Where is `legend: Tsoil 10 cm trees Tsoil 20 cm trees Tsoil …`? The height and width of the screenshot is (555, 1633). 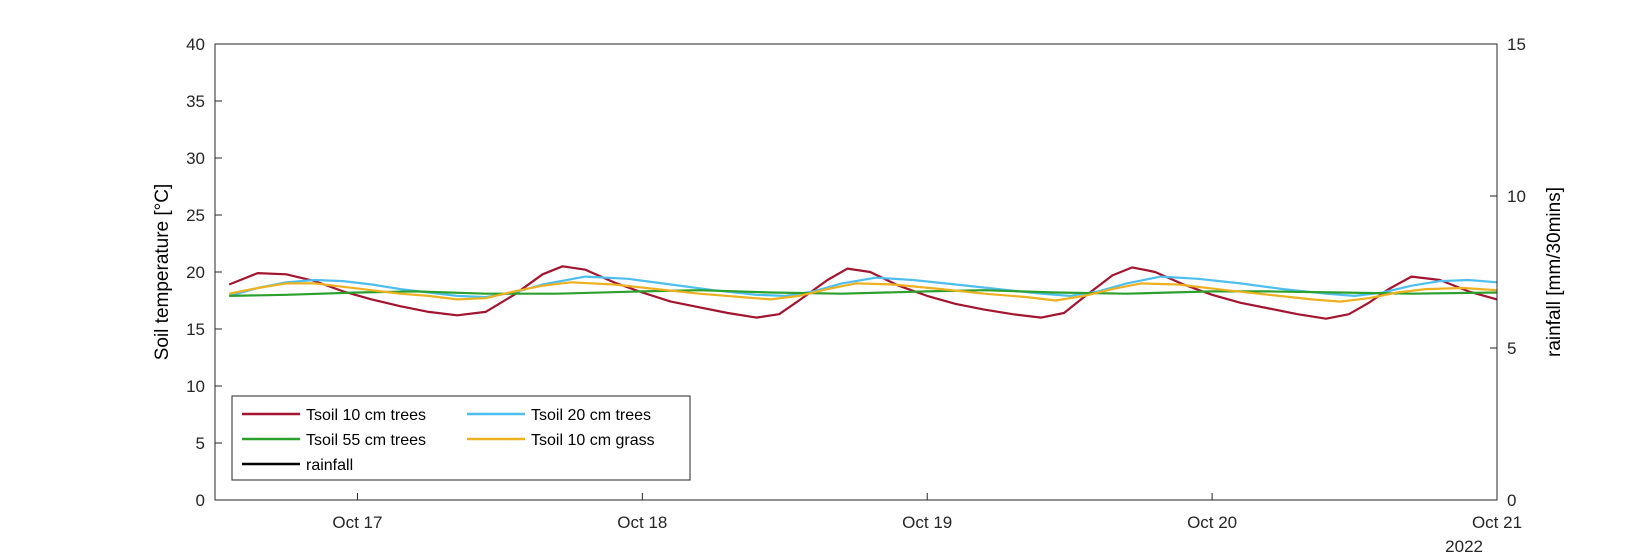
legend: Tsoil 10 cm trees Tsoil 20 cm trees Tsoil … is located at coordinates (461, 438).